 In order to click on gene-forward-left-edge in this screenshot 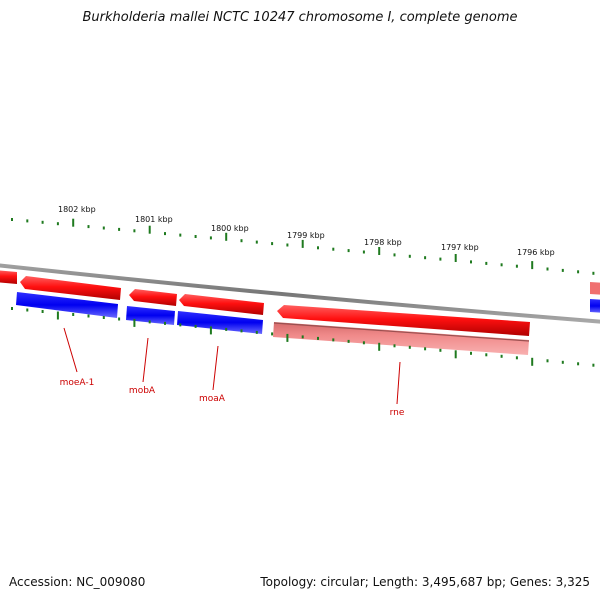, I will do `click(8, 277)`.